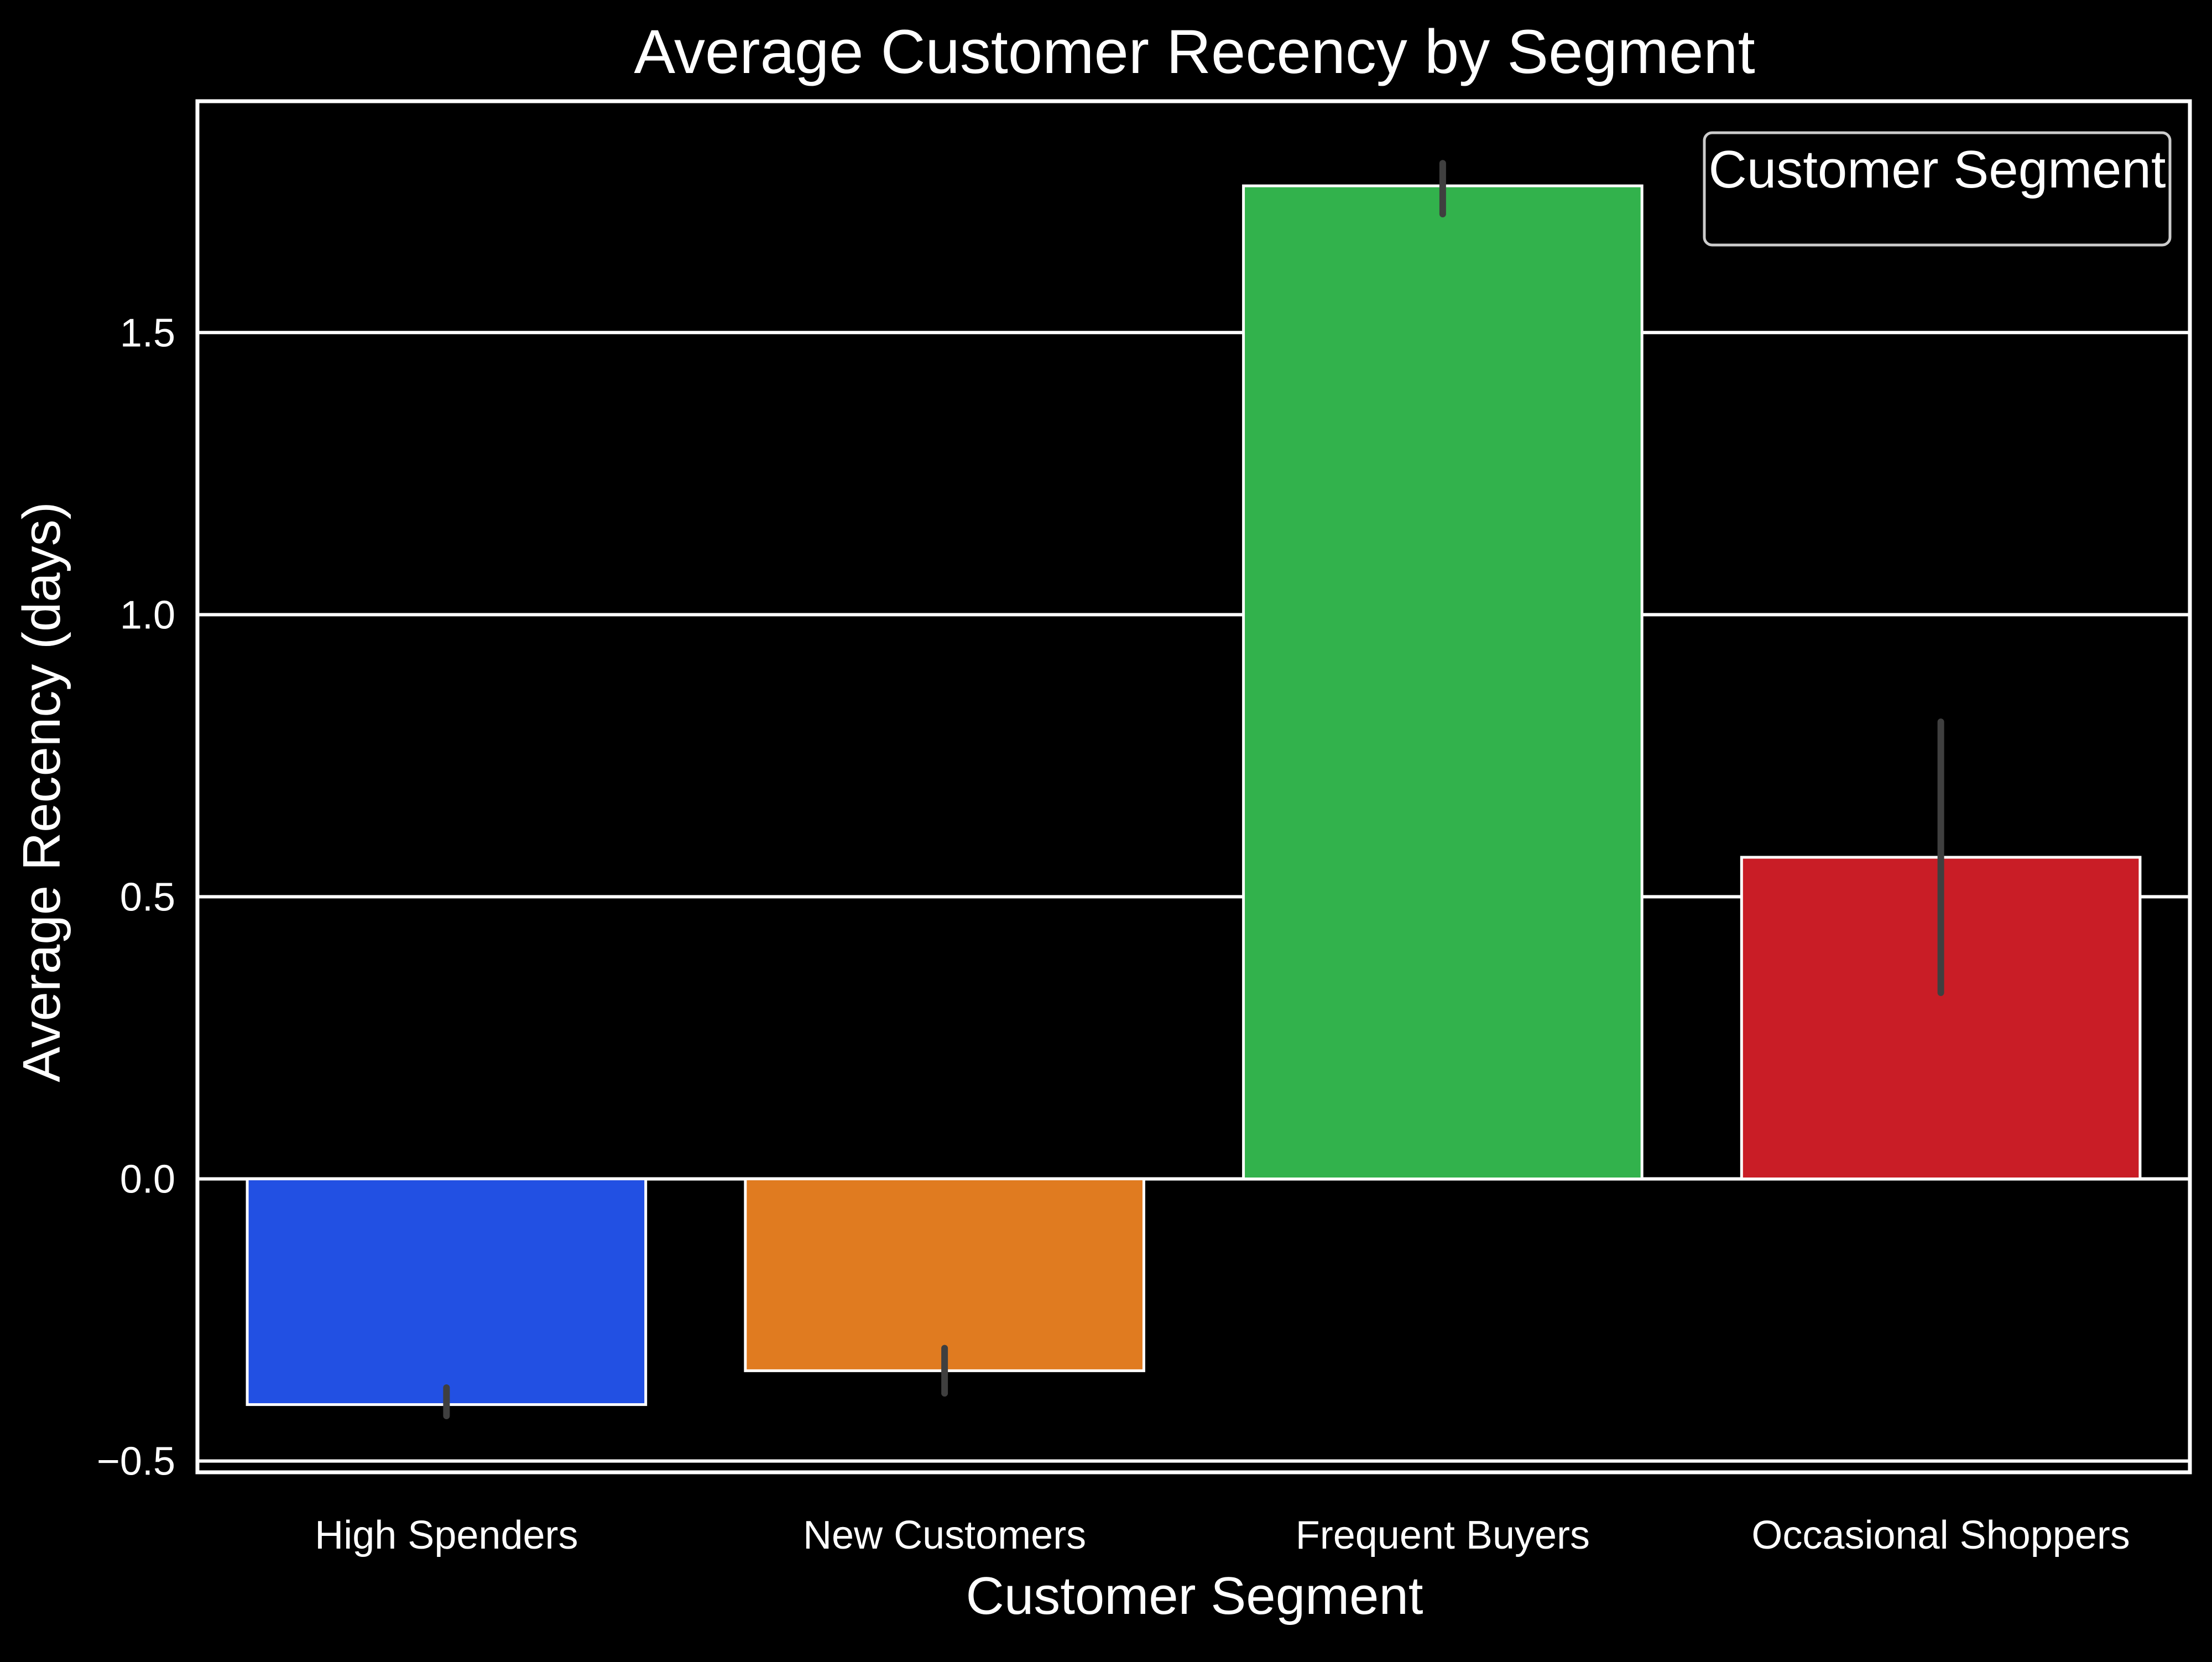  I want to click on x-tick-label: High Spenders, so click(447, 1535).